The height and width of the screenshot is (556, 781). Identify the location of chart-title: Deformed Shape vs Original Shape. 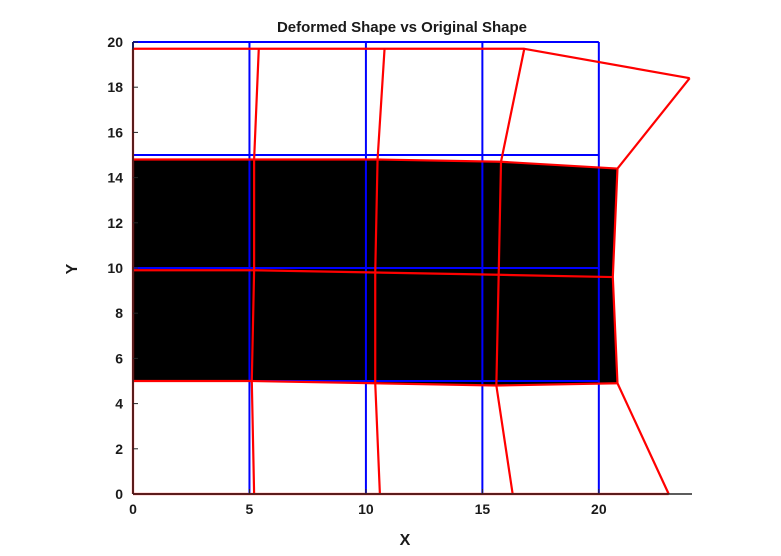
(402, 27).